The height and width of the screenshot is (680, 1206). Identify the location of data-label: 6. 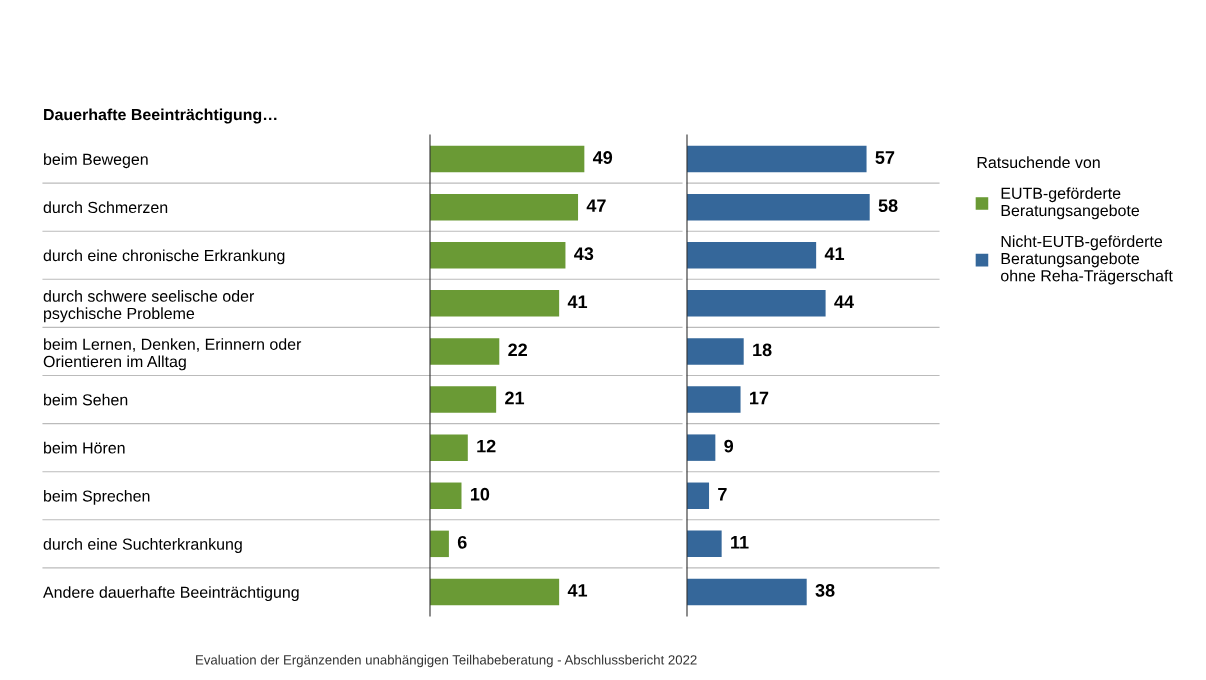
(462, 542).